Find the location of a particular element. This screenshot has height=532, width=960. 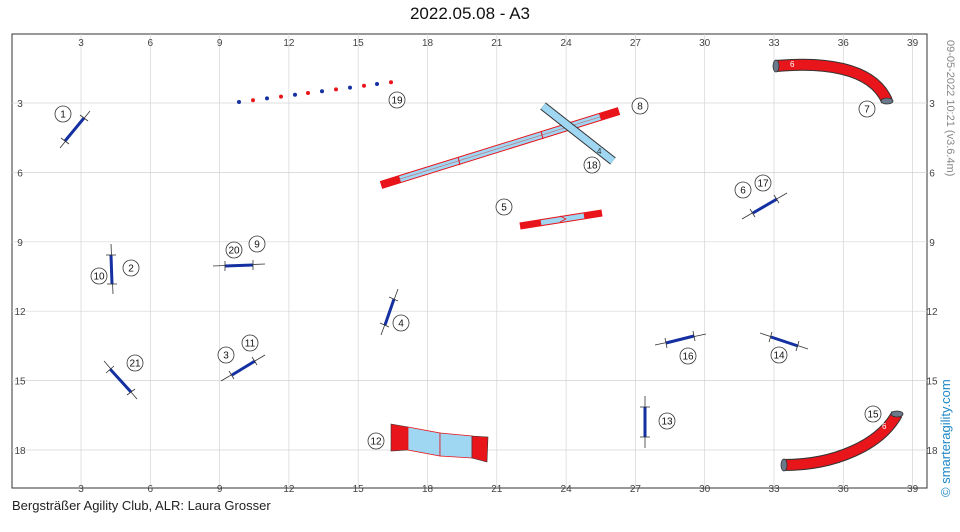

badge-9: 9 is located at coordinates (257, 244).